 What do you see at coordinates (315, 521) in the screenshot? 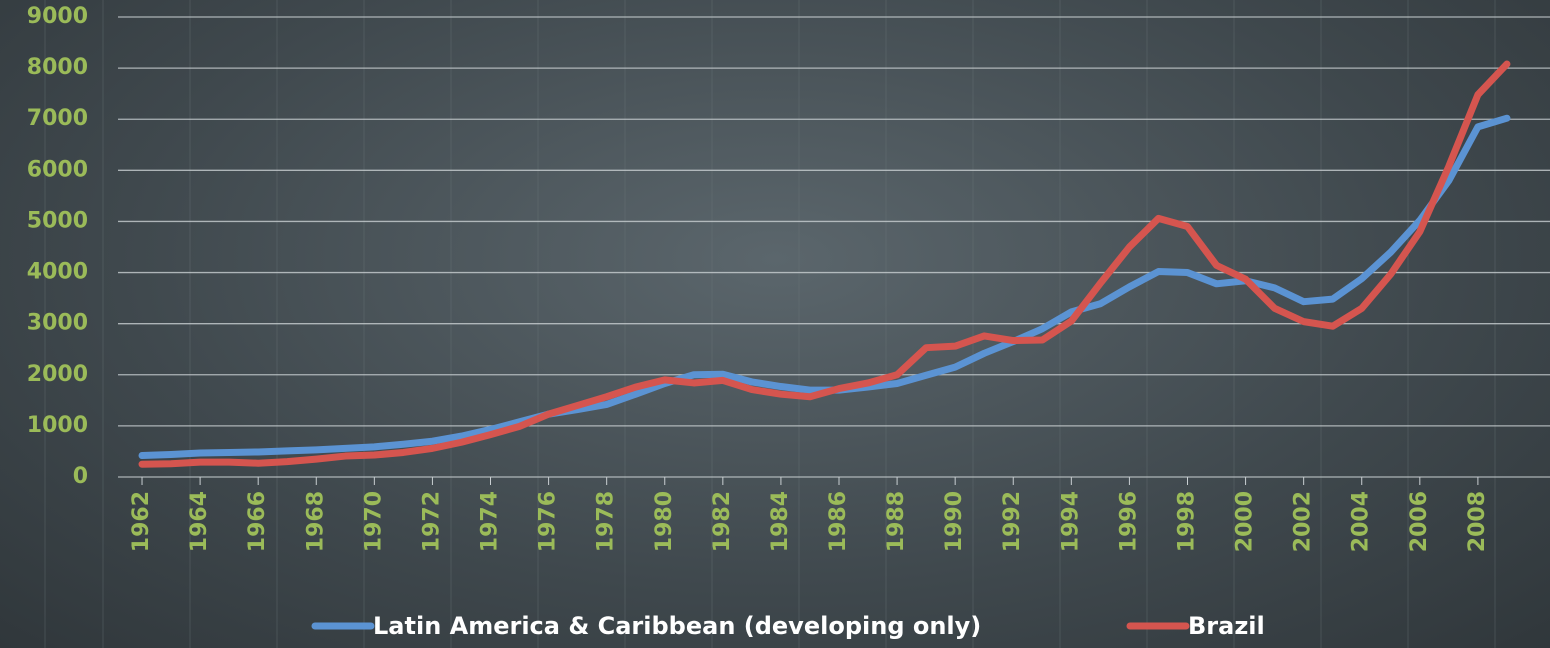
I see `x-tick-label: 1968` at bounding box center [315, 521].